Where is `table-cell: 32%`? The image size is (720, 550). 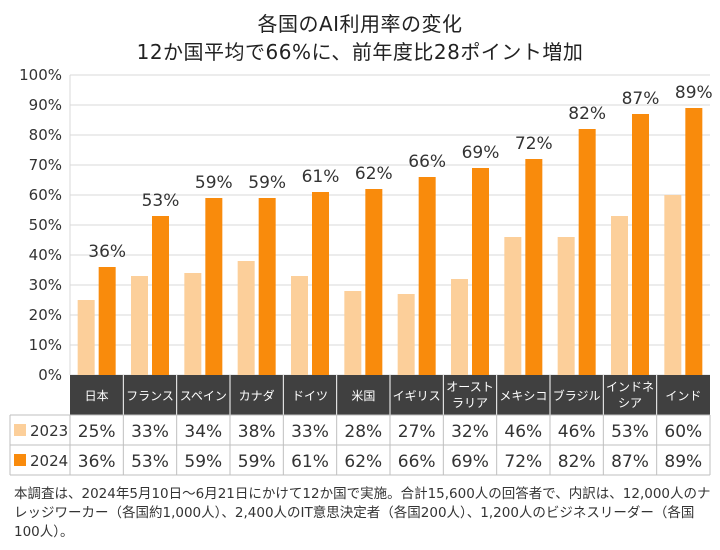
table-cell: 32% is located at coordinates (470, 432).